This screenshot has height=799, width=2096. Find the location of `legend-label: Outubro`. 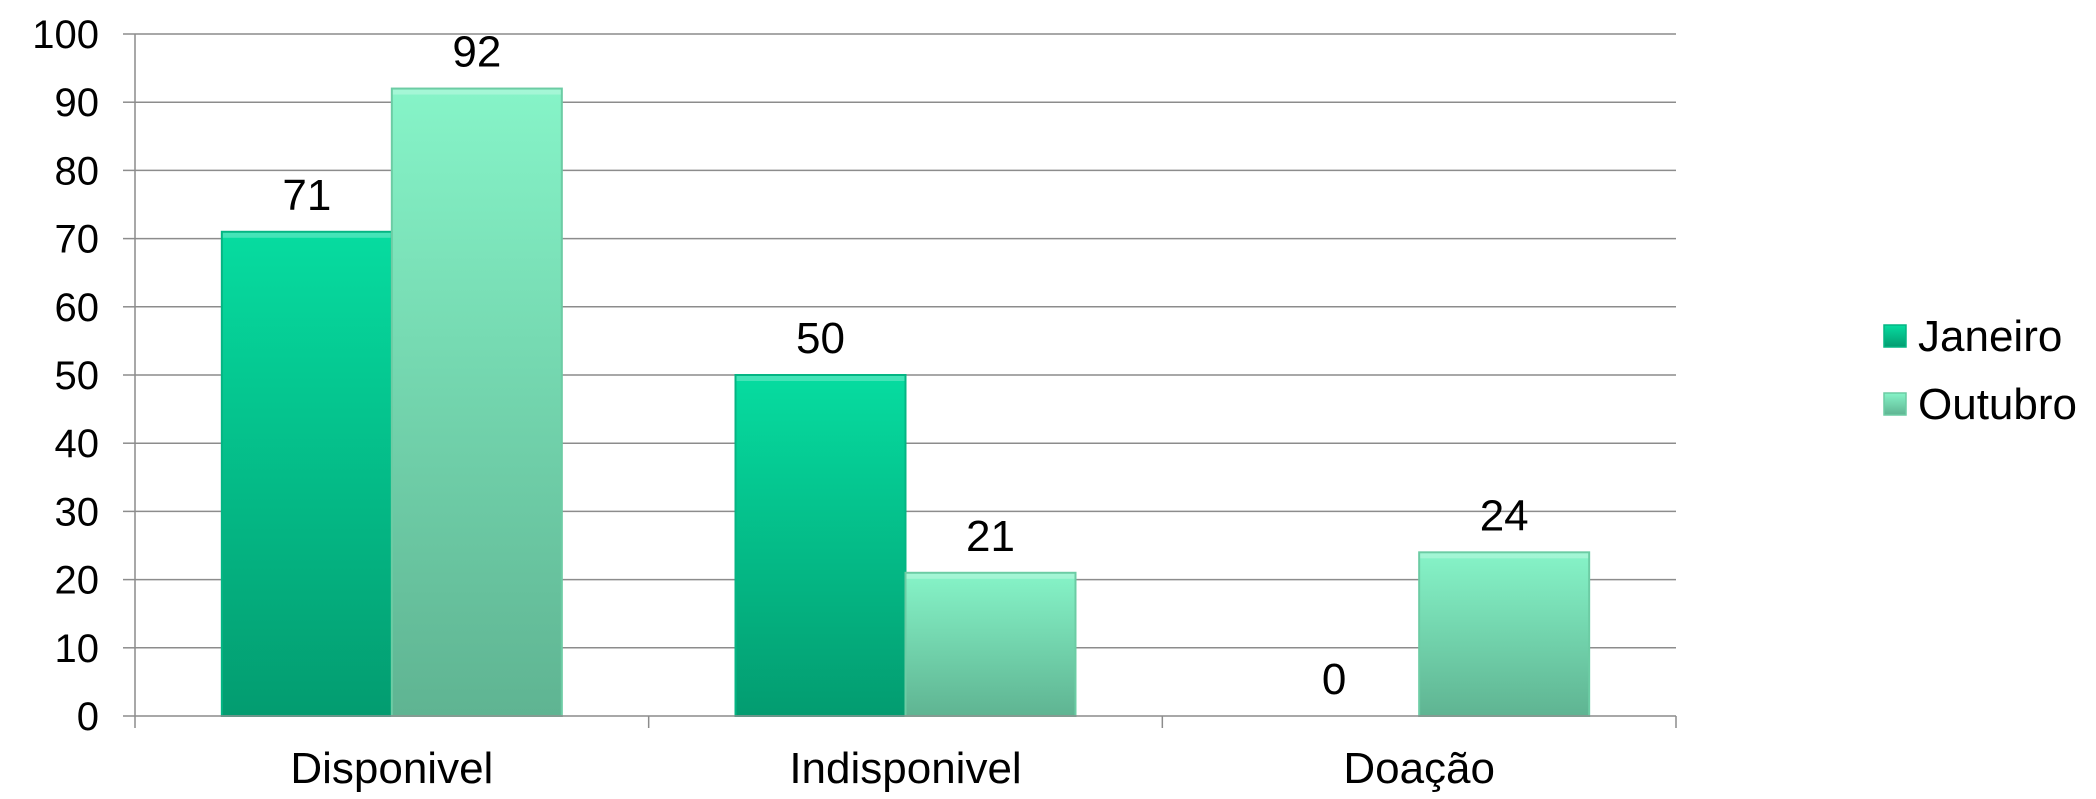

legend-label: Outubro is located at coordinates (1997, 404).